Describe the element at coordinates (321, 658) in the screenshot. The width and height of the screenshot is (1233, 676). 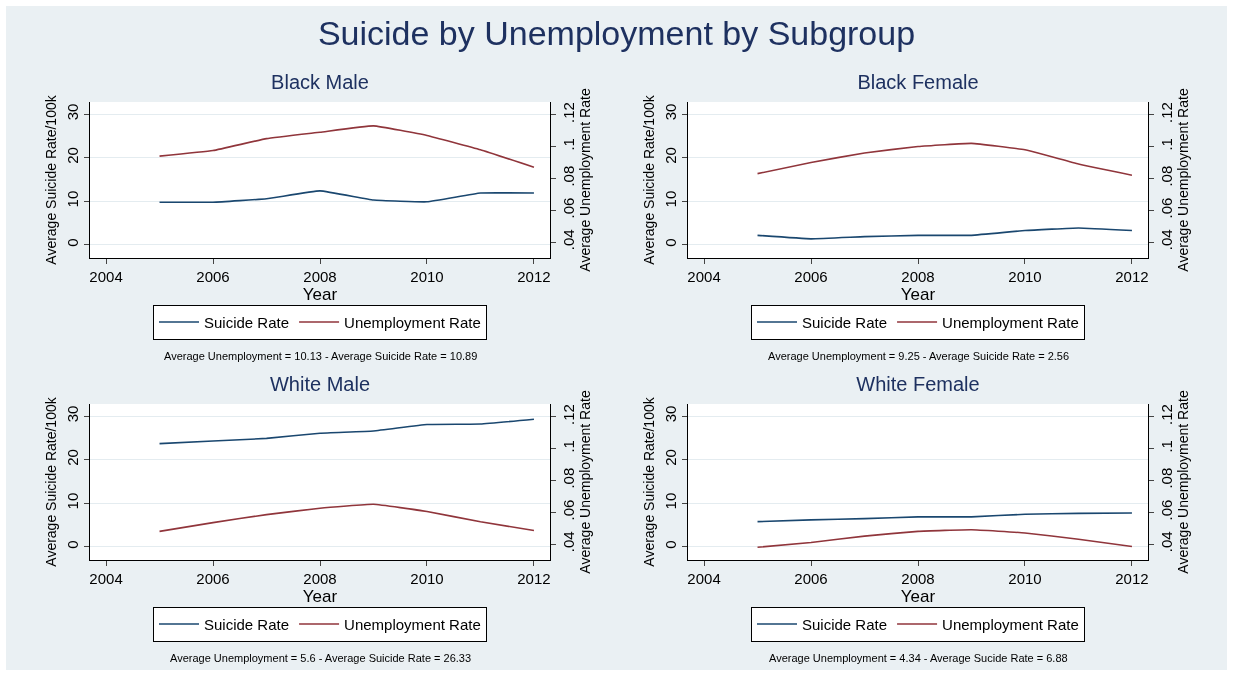
I see `text: Average Unemployment = 5.6 - Average Suicide Rate = 26.33` at that location.